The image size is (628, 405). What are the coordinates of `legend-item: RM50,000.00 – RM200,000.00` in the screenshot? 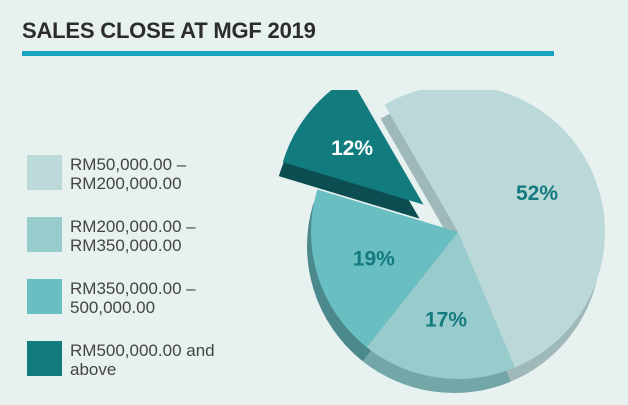 It's located at (142, 175).